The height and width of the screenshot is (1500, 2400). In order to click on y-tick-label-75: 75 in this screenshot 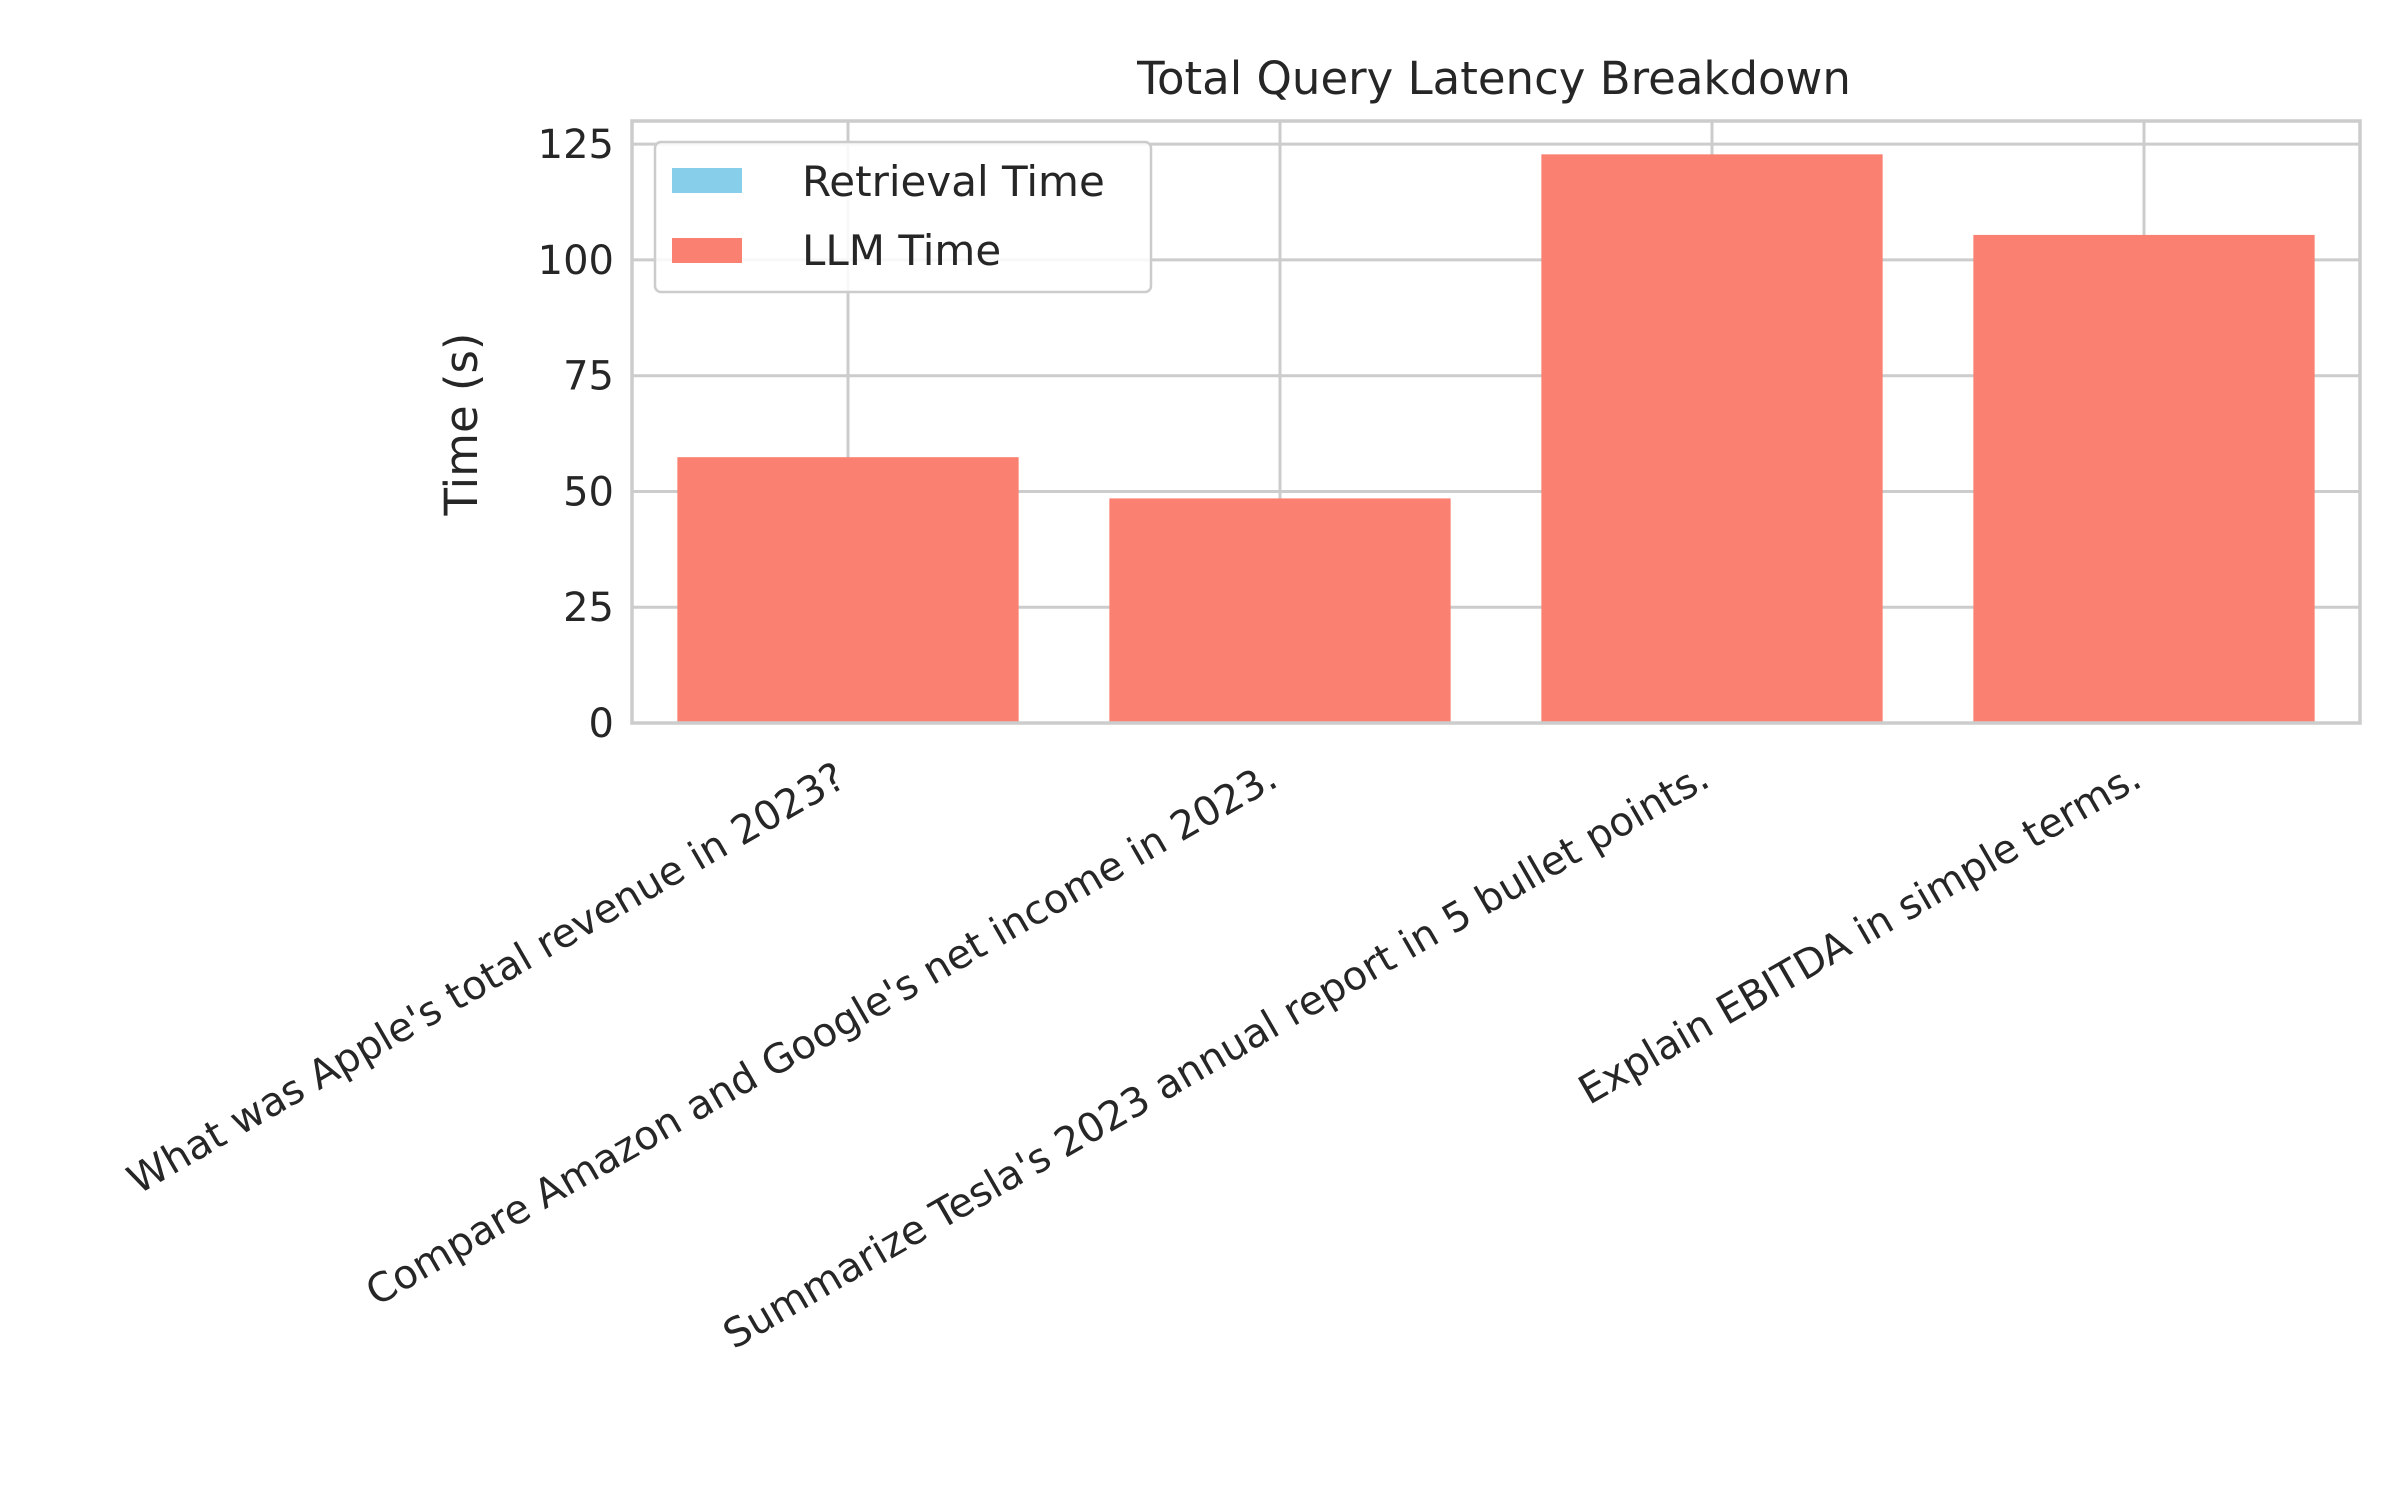, I will do `click(588, 377)`.